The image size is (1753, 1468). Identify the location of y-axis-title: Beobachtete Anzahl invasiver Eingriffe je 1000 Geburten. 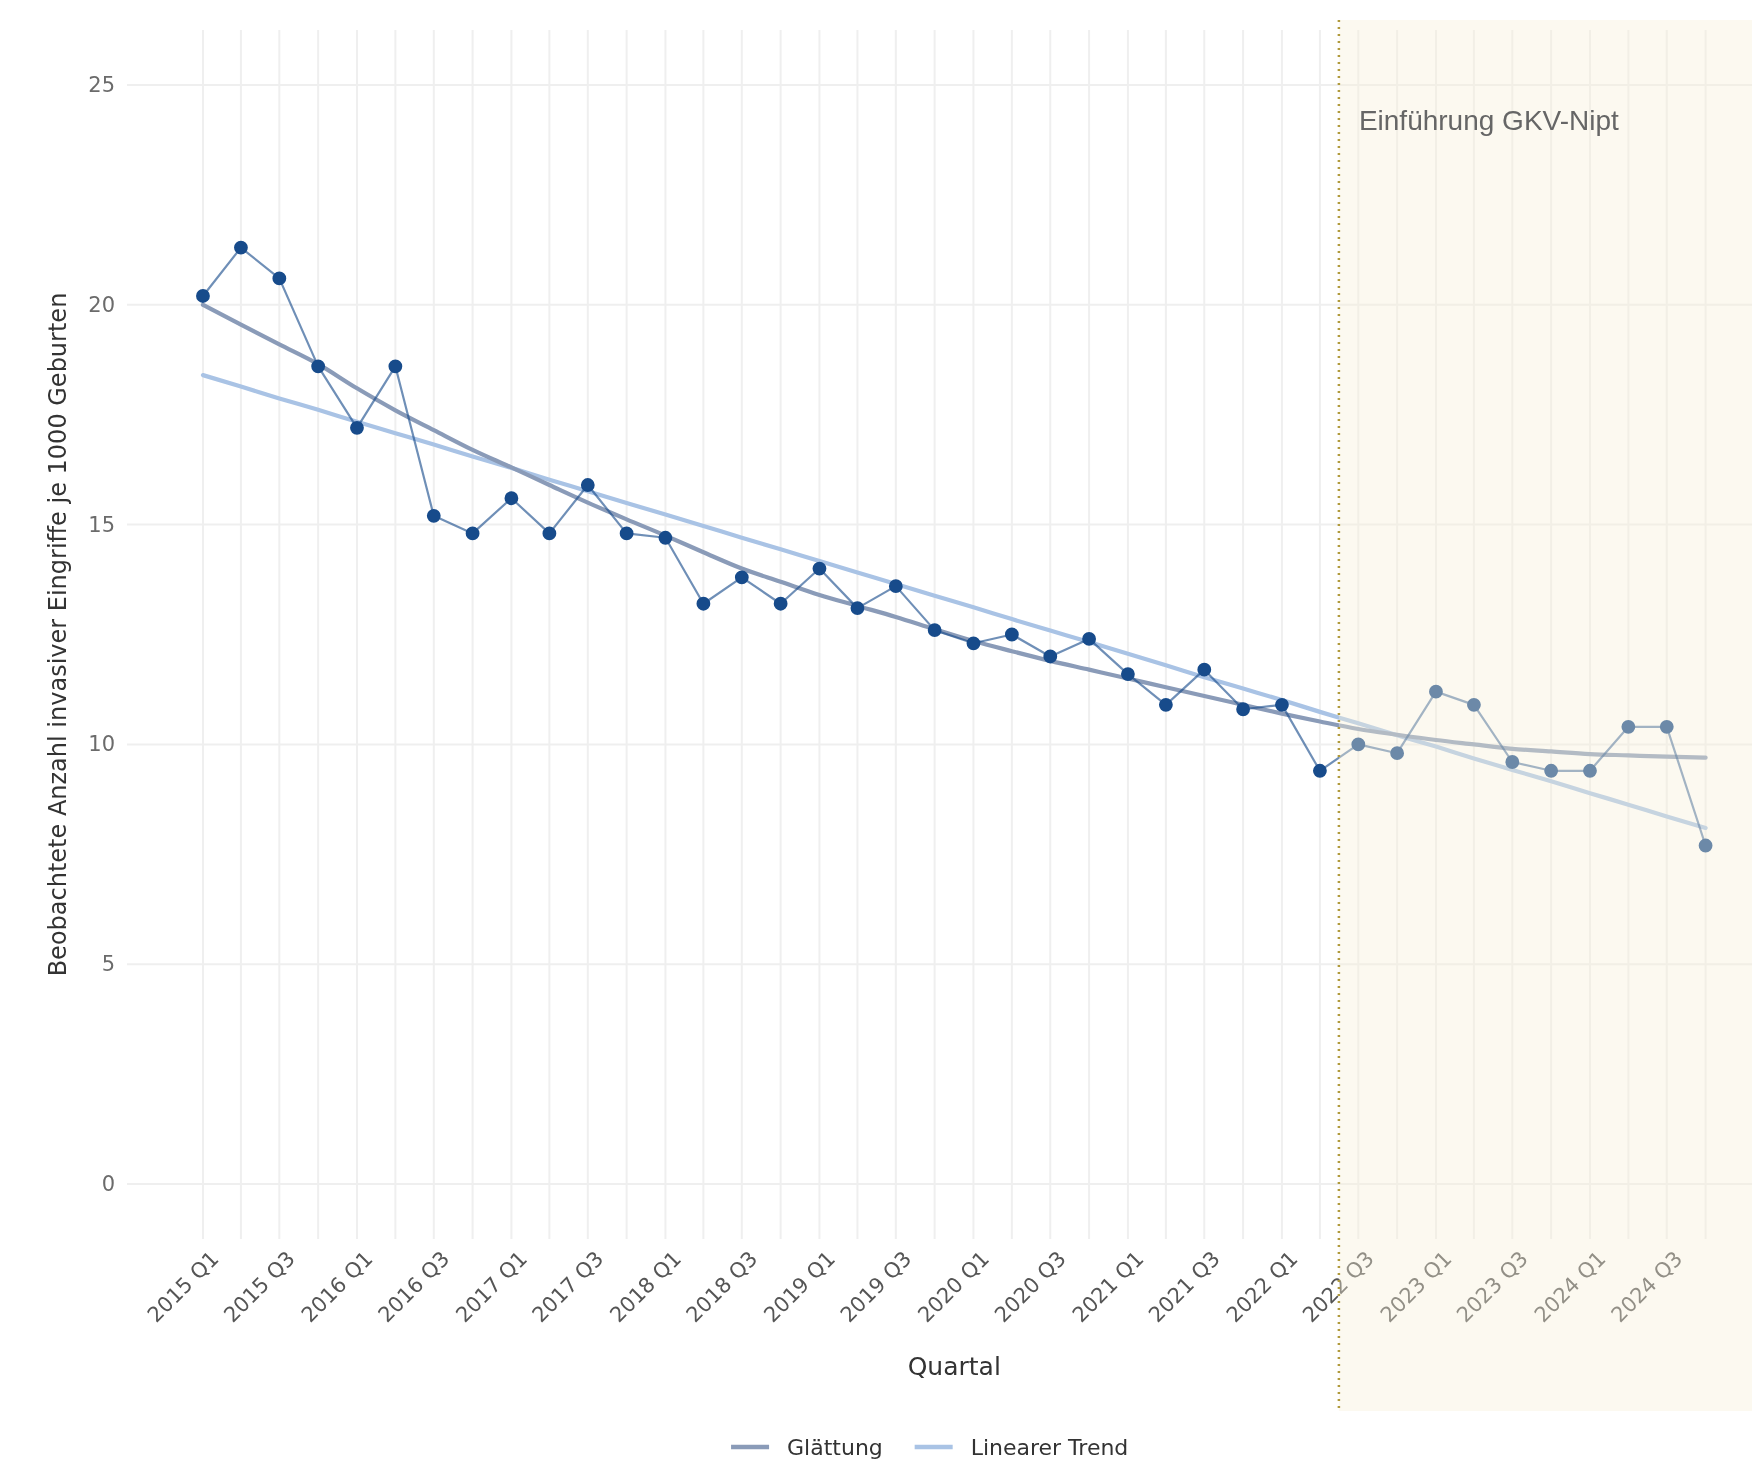
(58, 634).